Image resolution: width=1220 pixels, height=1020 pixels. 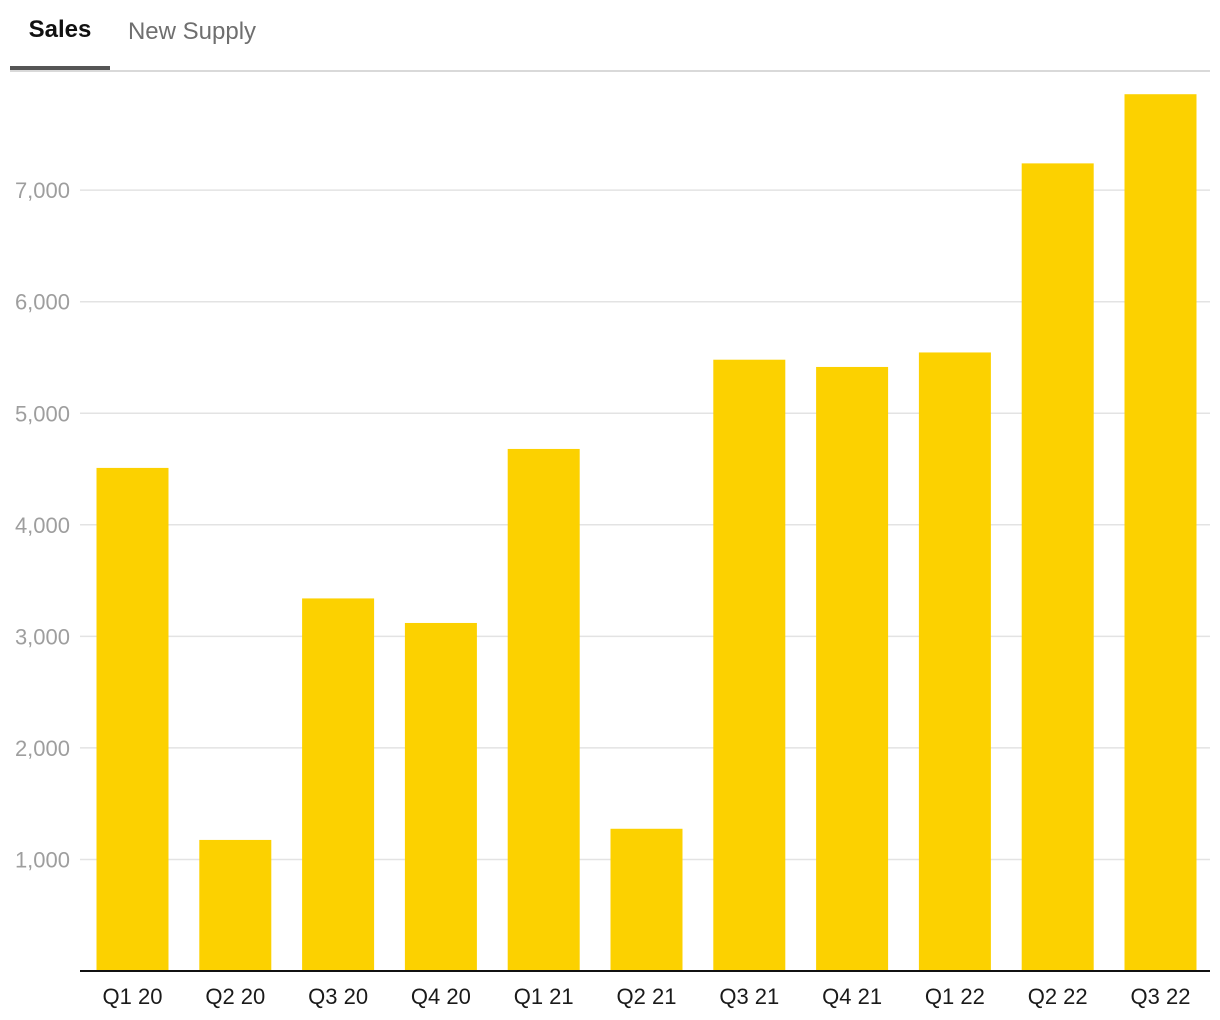 I want to click on y-axis-ticks: 1,000 2,000 3,000 4,000 5,000 6,000 7,000, so click(x=42, y=525).